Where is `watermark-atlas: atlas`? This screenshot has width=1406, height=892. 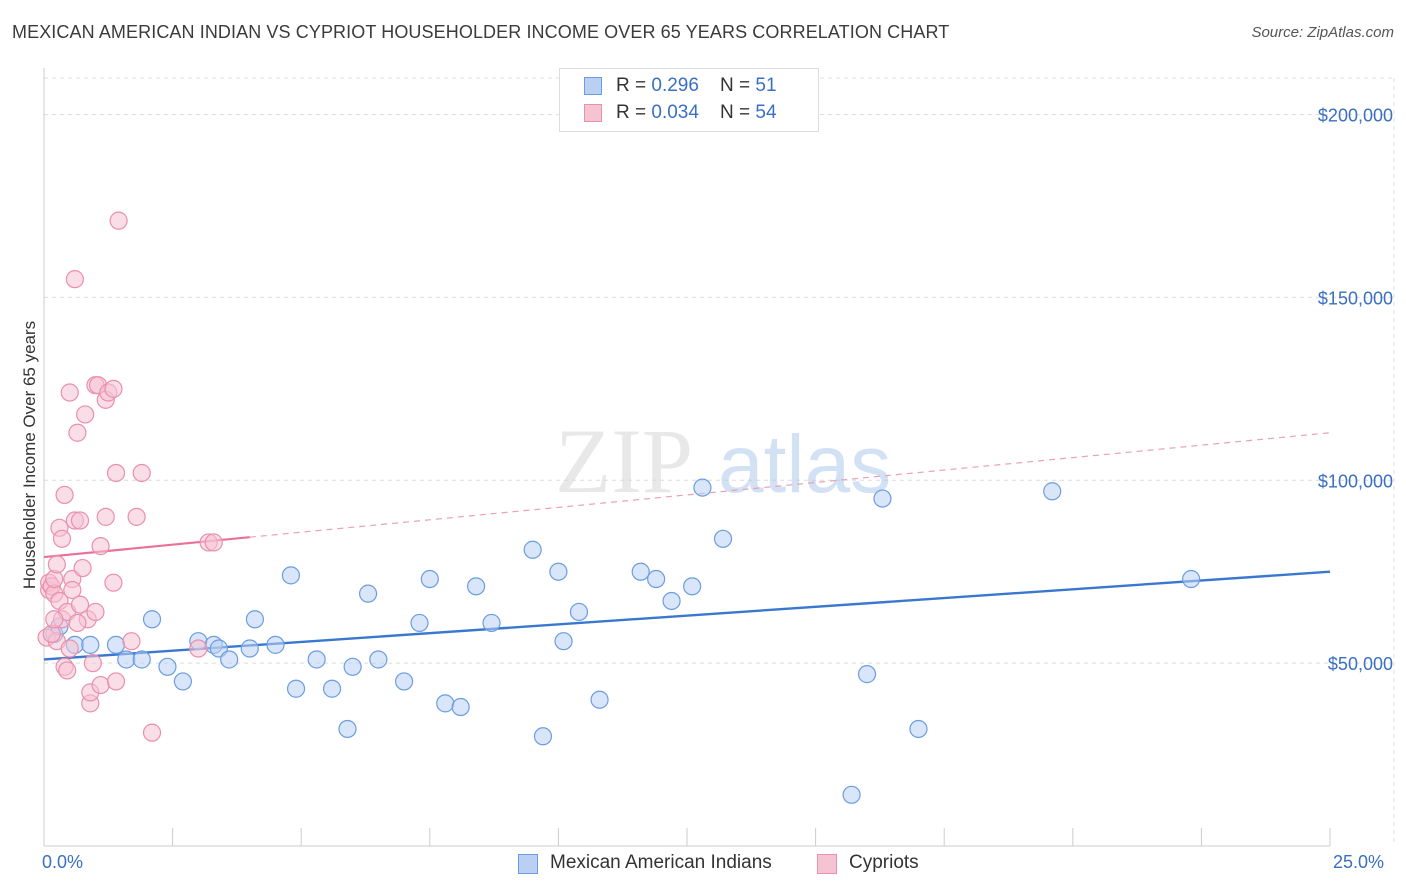 watermark-atlas: atlas is located at coordinates (804, 464).